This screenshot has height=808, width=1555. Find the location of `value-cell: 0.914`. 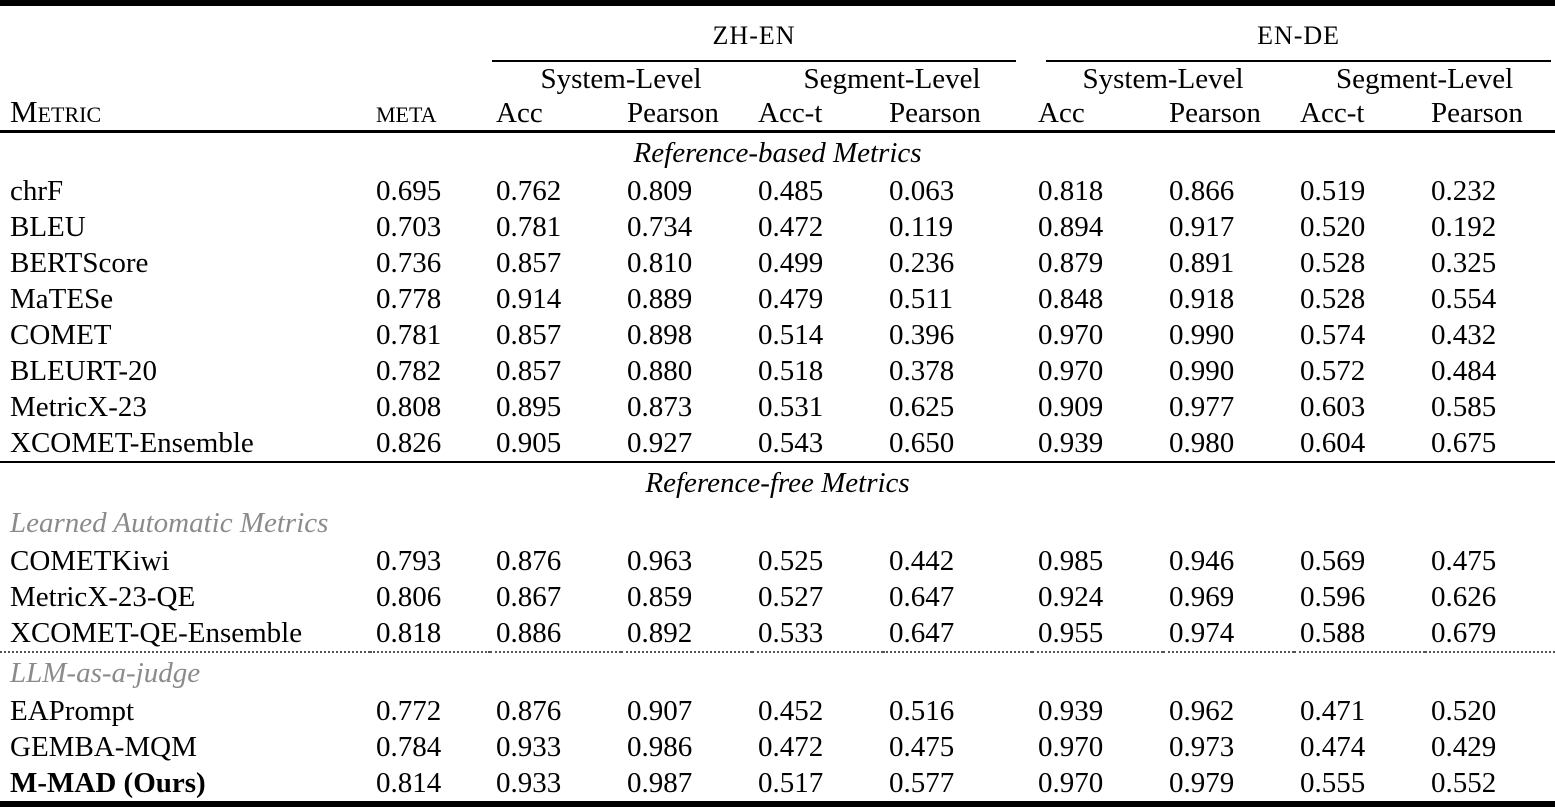

value-cell: 0.914 is located at coordinates (529, 298).